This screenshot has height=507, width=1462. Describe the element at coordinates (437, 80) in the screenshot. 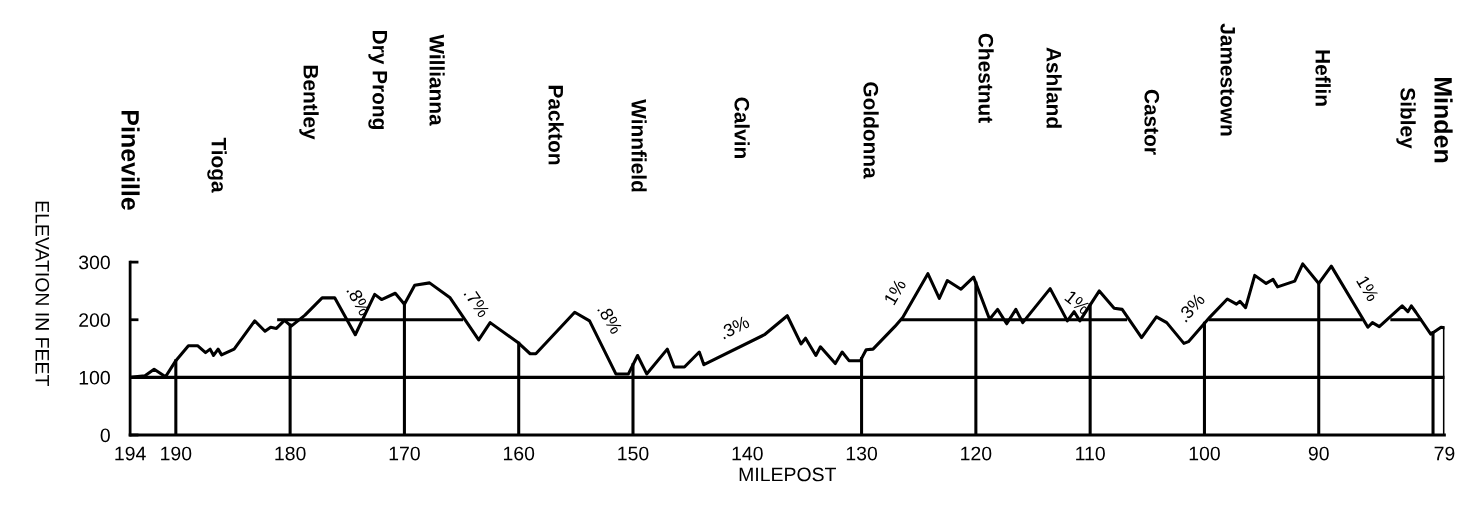

I see `text: Willianna` at that location.